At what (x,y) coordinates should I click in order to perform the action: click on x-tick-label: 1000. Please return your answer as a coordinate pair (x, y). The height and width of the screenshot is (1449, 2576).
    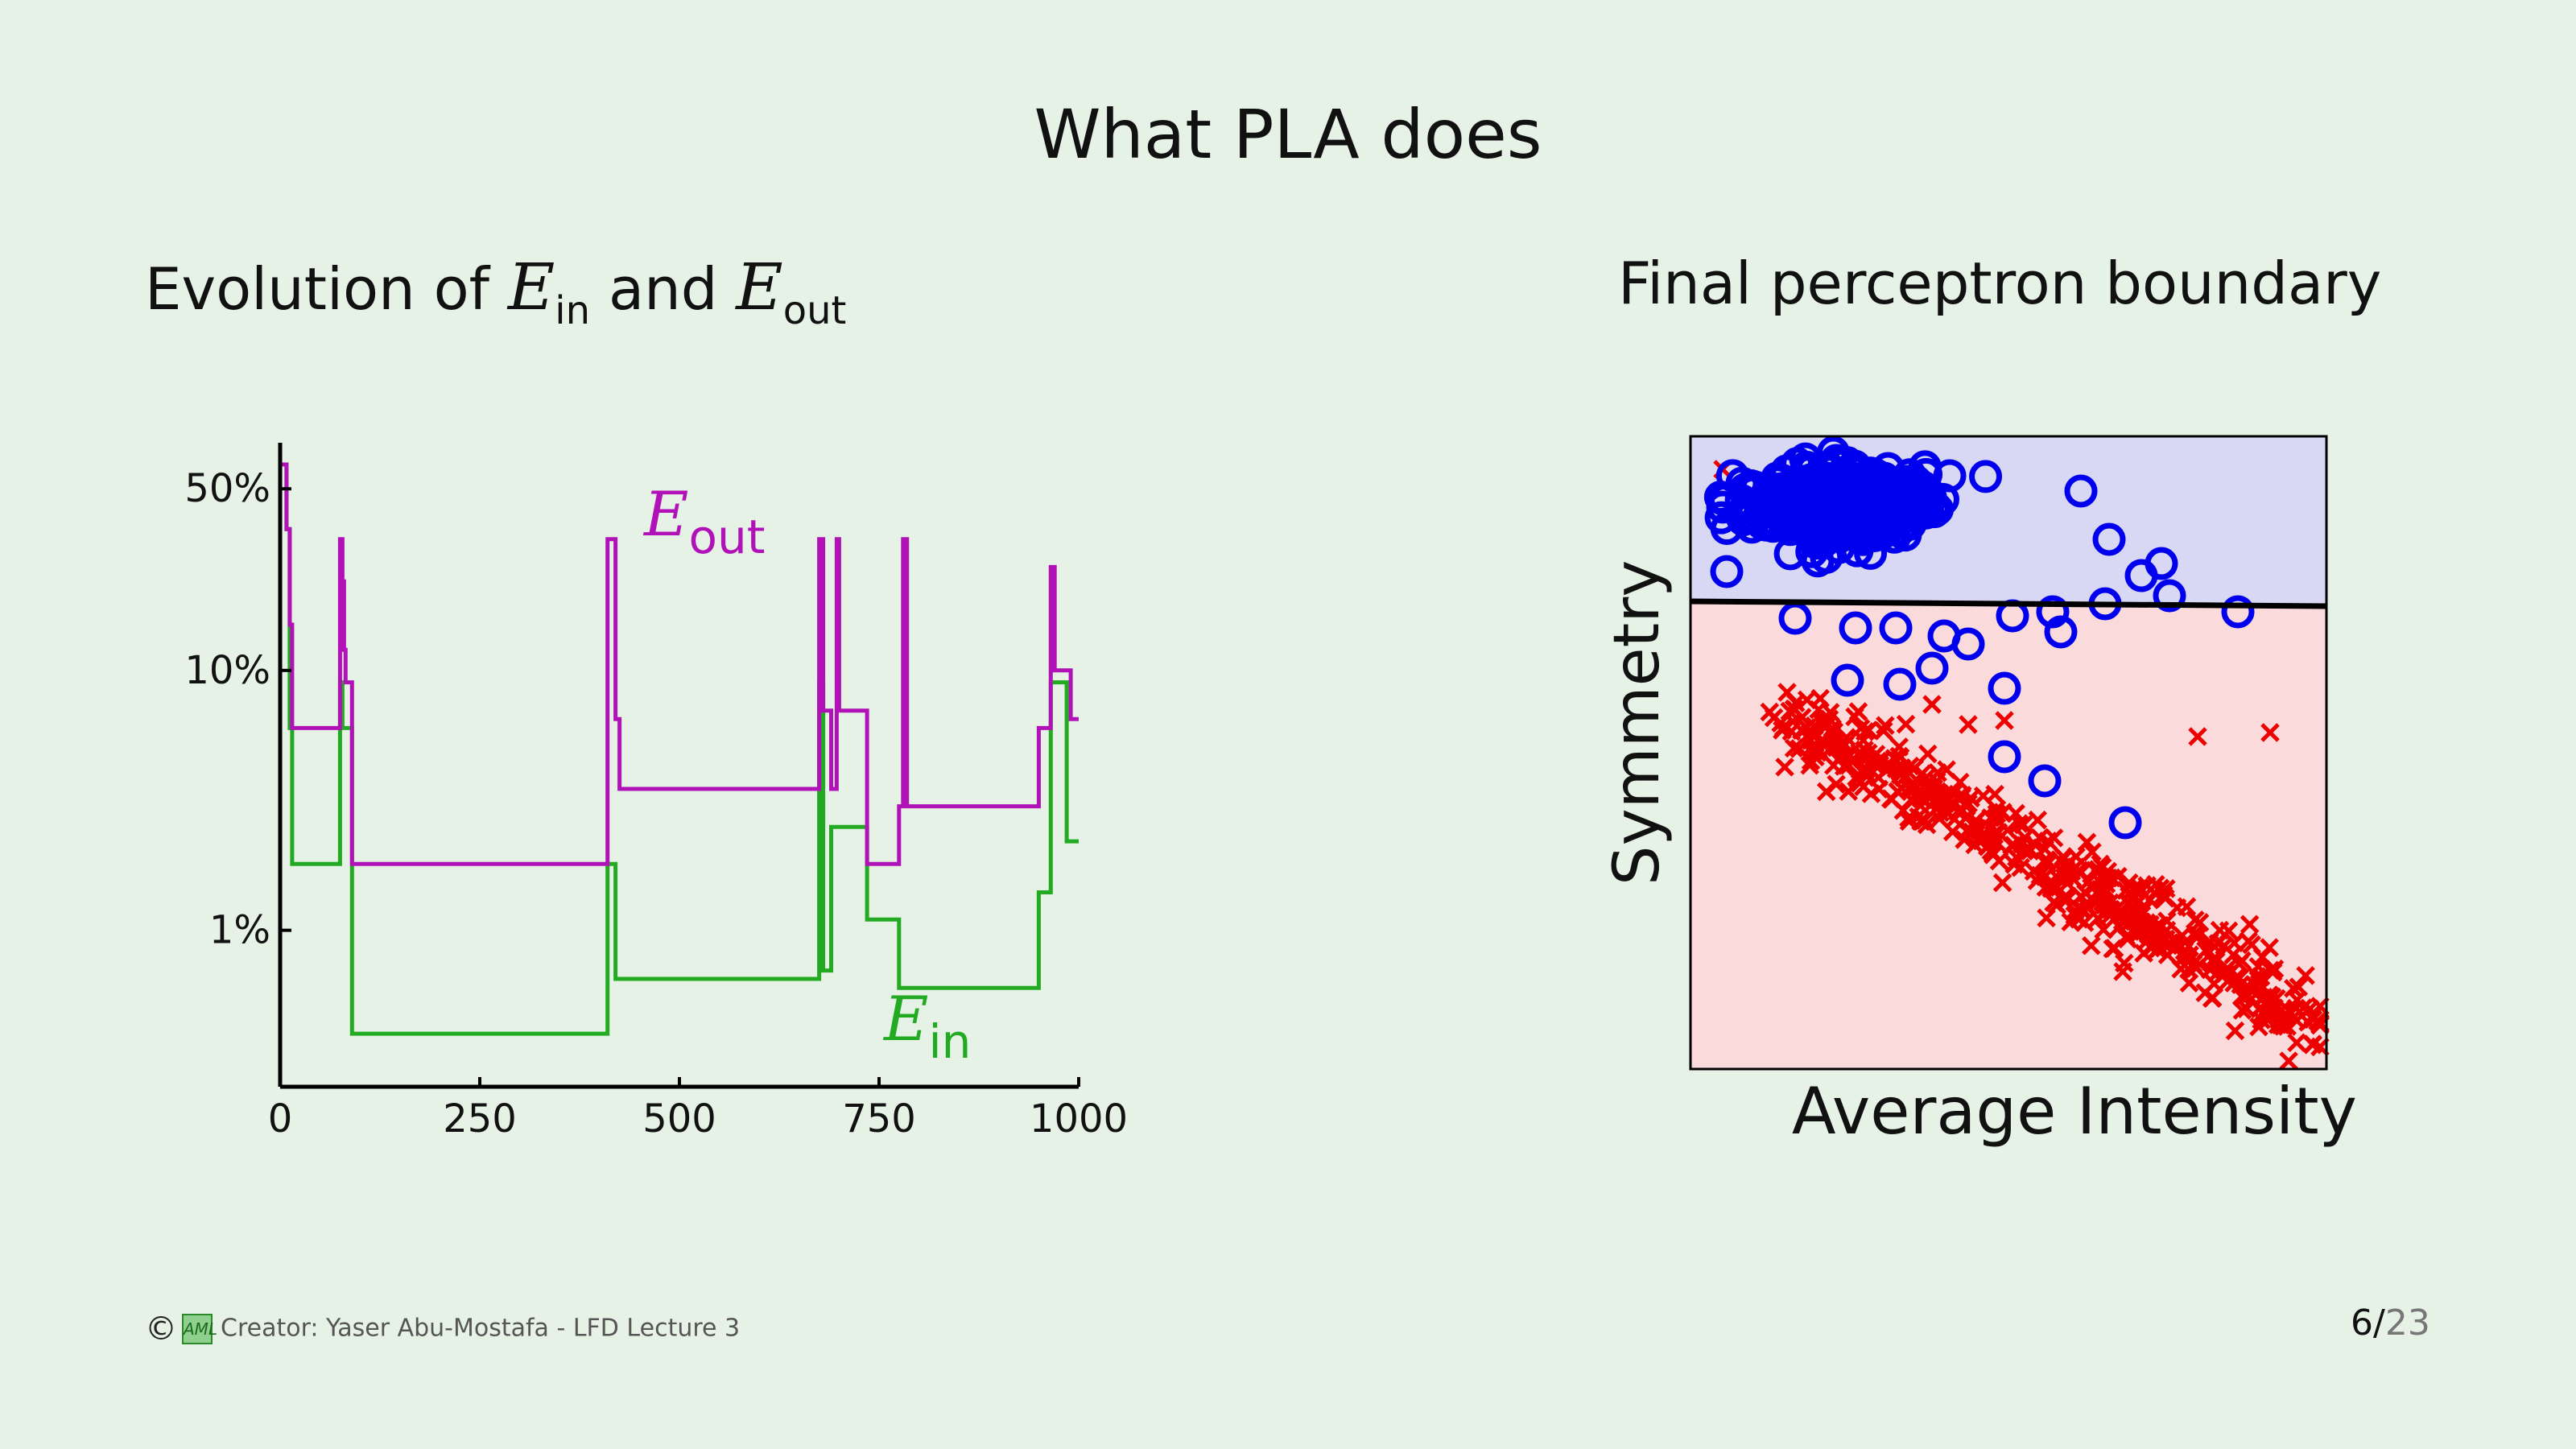
    Looking at the image, I should click on (1079, 1118).